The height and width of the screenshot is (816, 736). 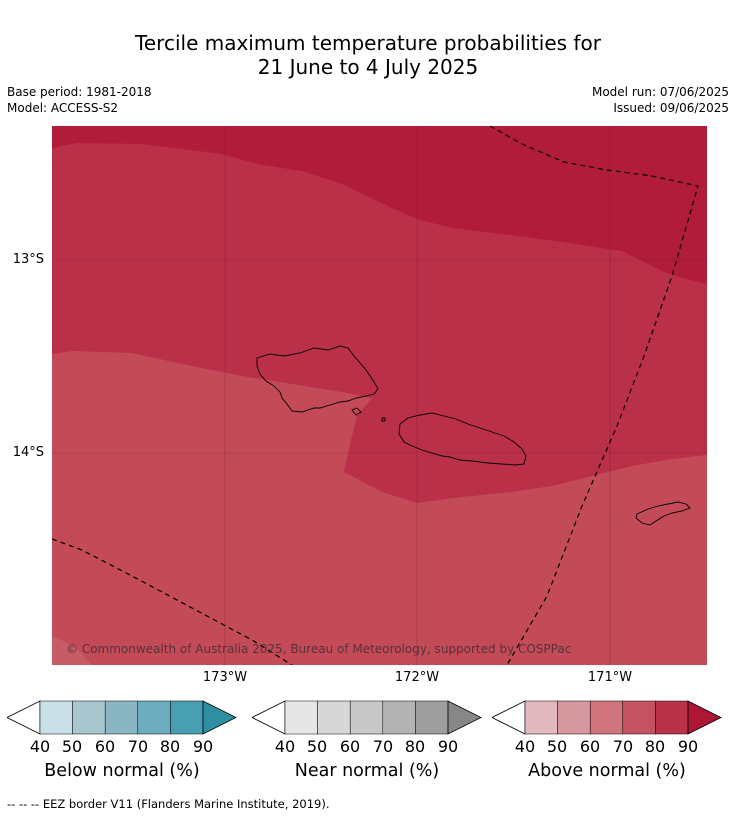 What do you see at coordinates (383, 419) in the screenshot?
I see `island-manono` at bounding box center [383, 419].